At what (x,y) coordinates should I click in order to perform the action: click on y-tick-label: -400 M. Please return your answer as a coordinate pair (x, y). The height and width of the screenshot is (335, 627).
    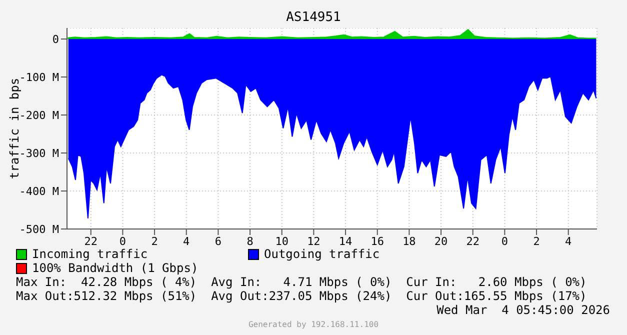
    Looking at the image, I should click on (39, 191).